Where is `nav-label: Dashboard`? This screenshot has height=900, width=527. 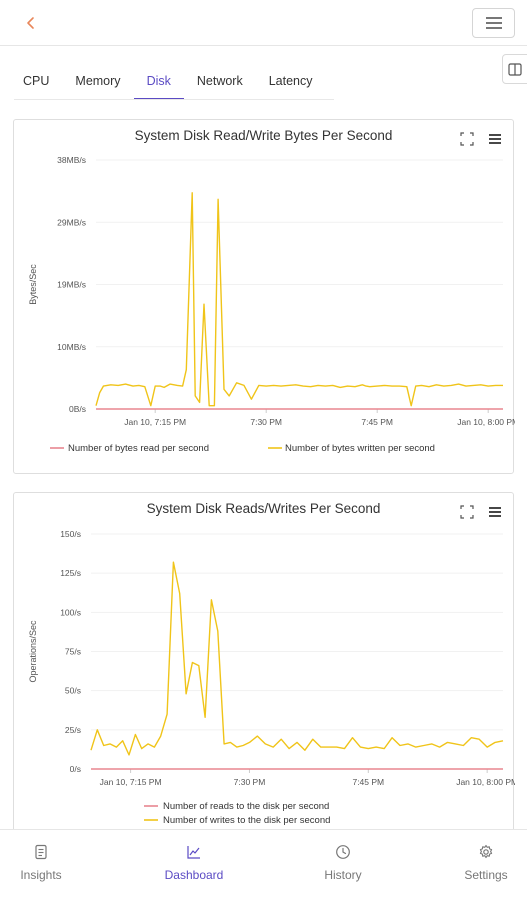
nav-label: Dashboard is located at coordinates (194, 875).